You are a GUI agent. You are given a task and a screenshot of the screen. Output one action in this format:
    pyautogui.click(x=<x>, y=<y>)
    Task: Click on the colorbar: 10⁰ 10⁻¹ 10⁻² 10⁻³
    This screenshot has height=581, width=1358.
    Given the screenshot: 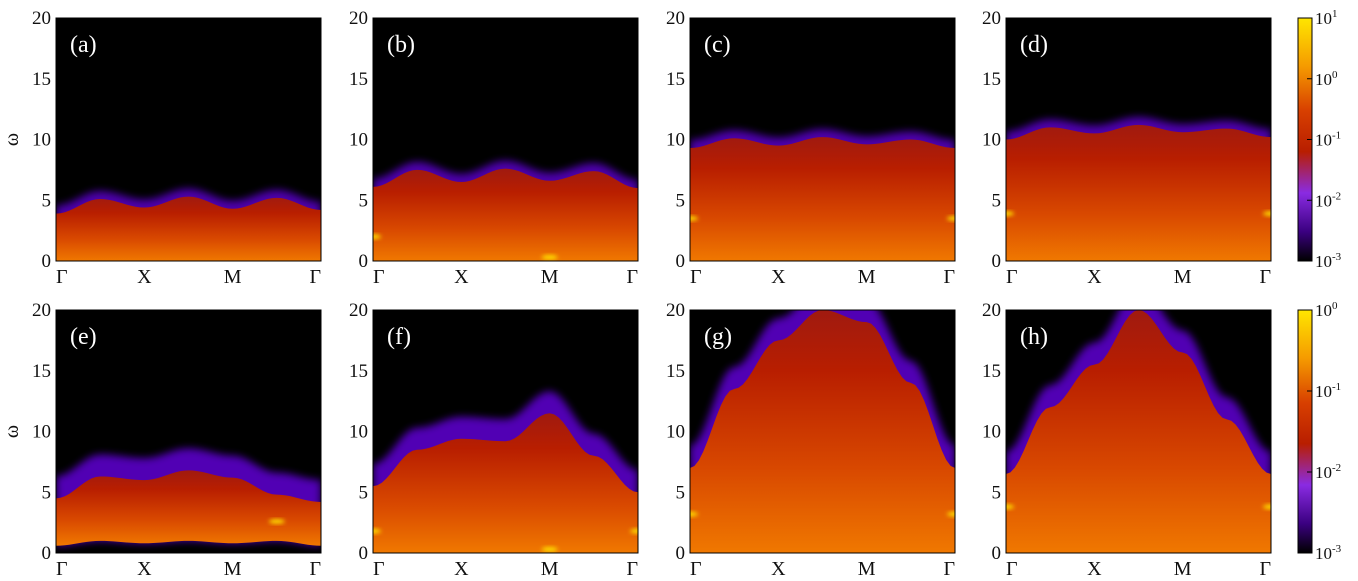 What is the action you would take?
    pyautogui.click(x=1319, y=431)
    